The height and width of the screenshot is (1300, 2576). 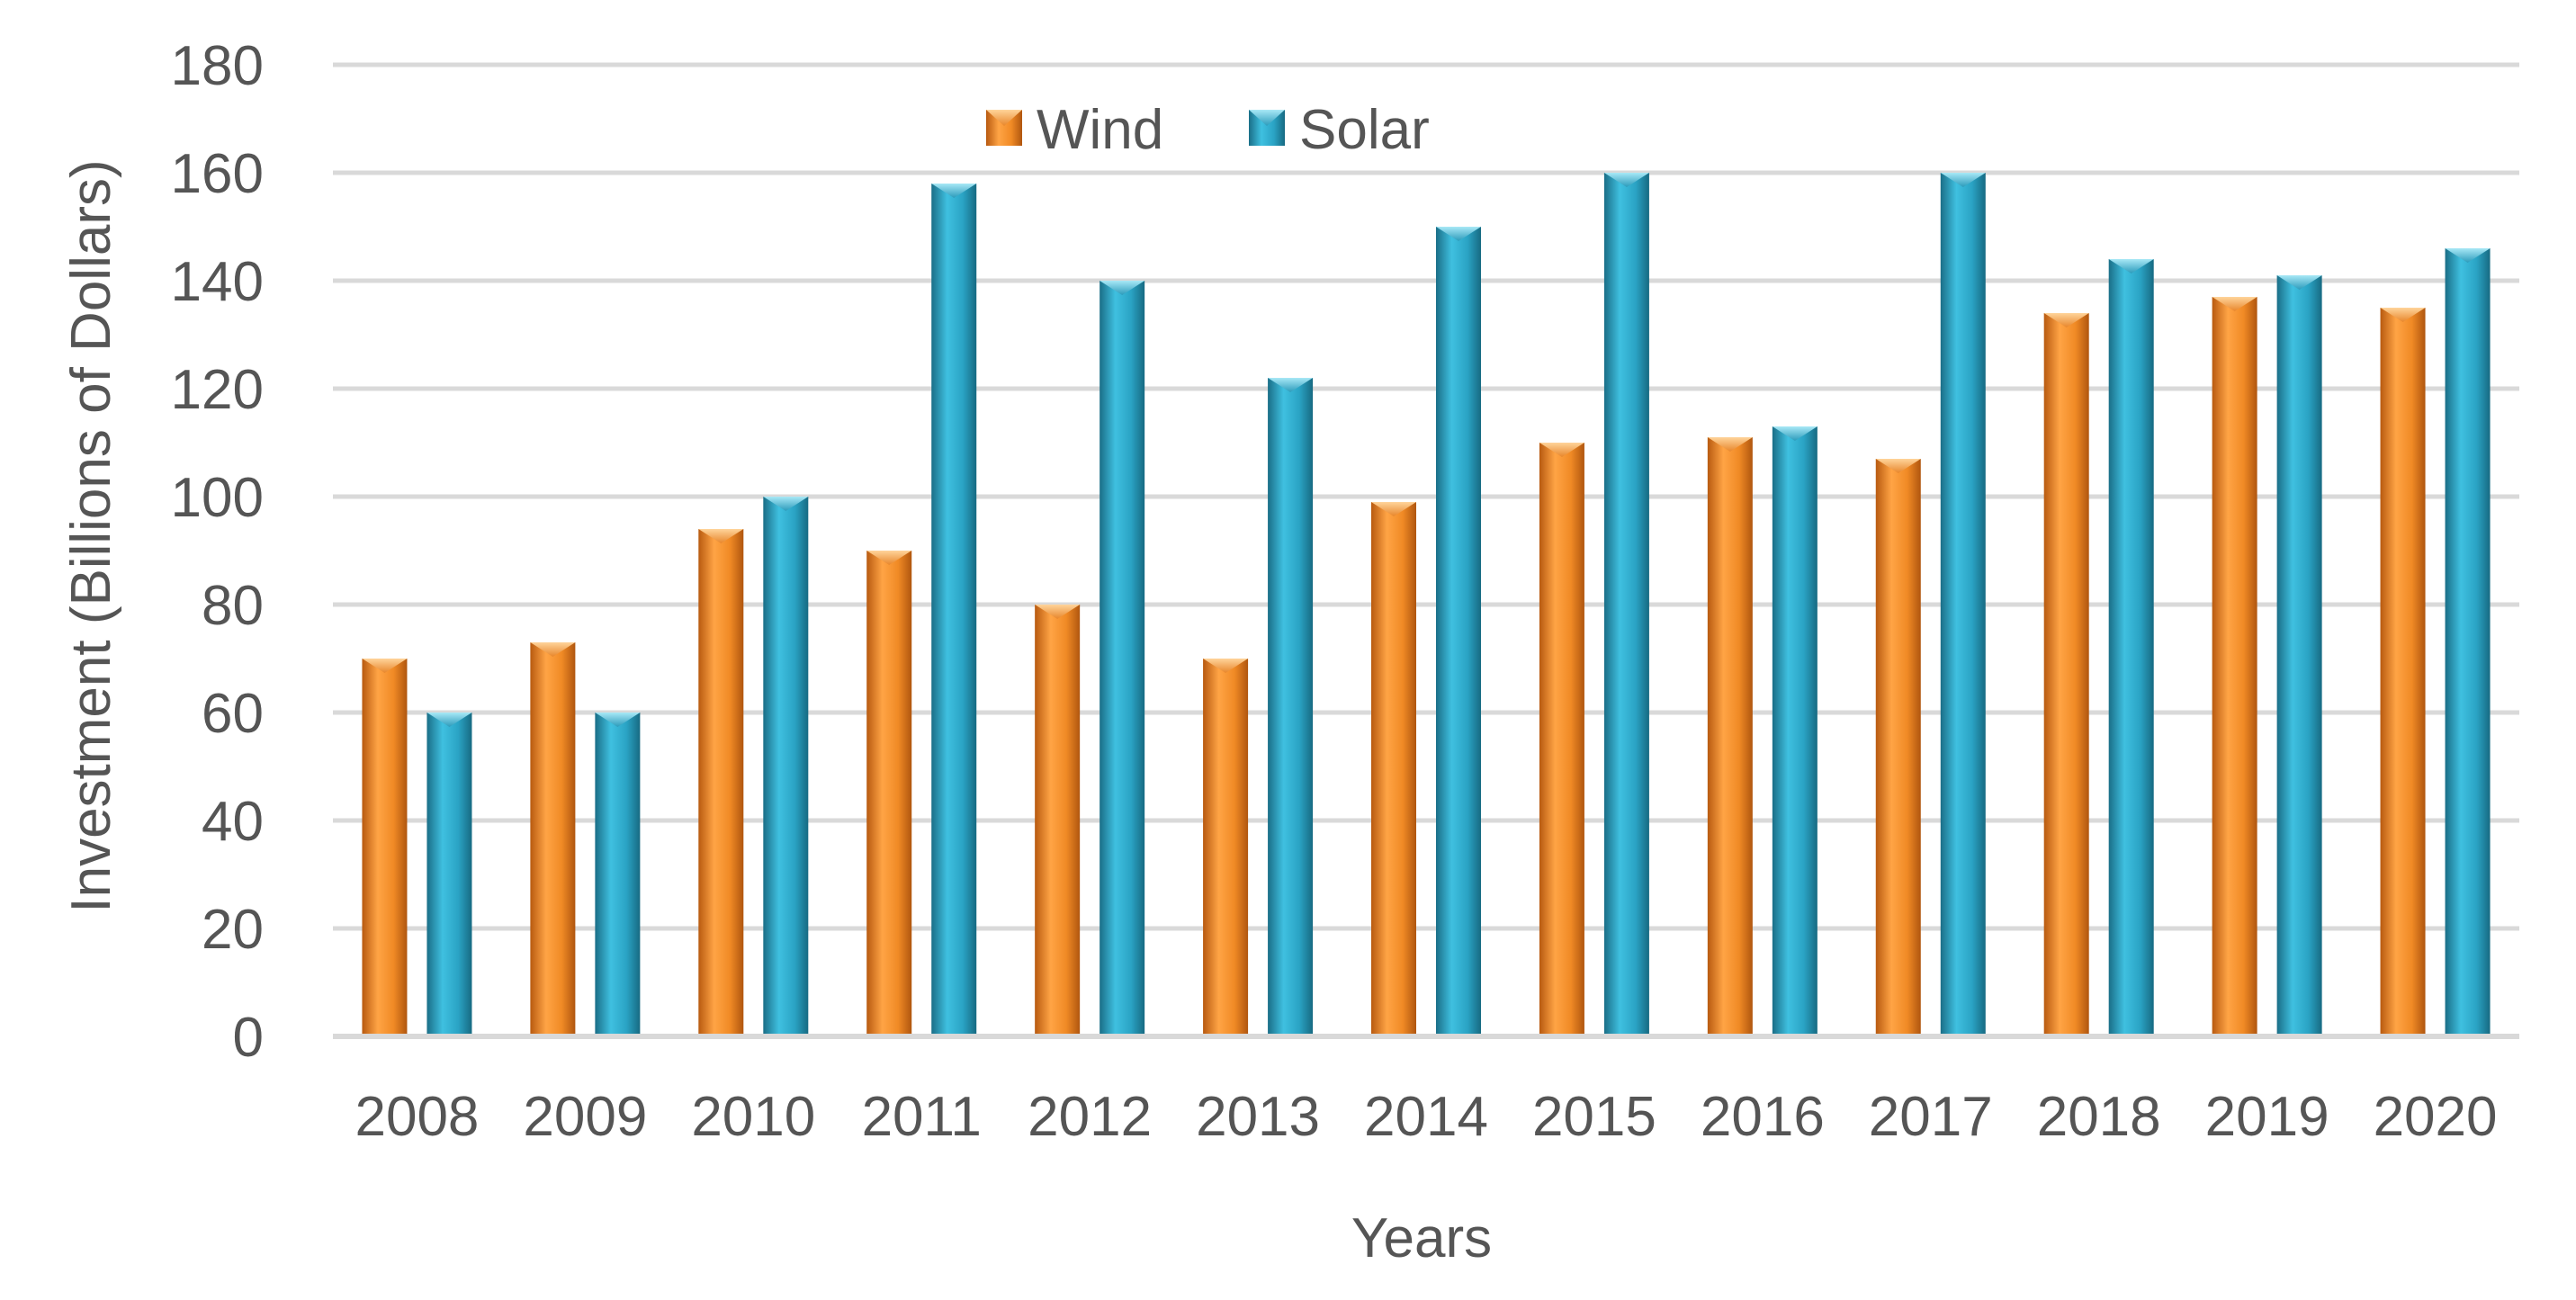 What do you see at coordinates (2234, 304) in the screenshot?
I see `bar-cap-wind-2019` at bounding box center [2234, 304].